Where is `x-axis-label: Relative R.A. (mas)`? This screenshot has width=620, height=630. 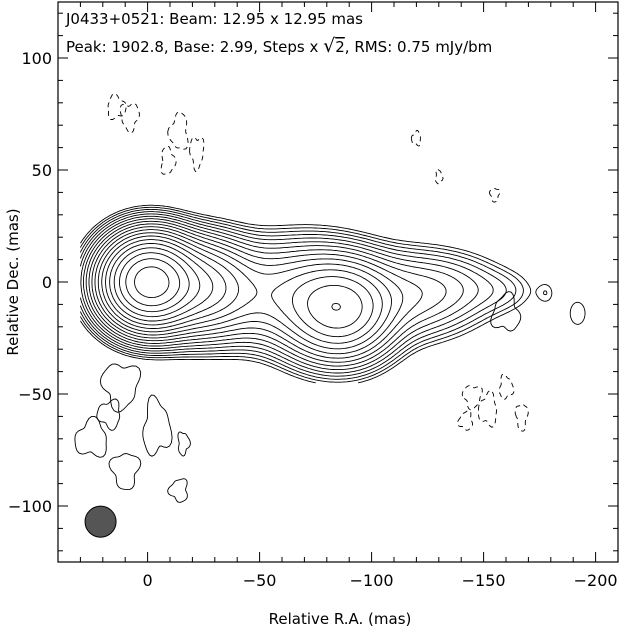
x-axis-label: Relative R.A. (mas) is located at coordinates (340, 619).